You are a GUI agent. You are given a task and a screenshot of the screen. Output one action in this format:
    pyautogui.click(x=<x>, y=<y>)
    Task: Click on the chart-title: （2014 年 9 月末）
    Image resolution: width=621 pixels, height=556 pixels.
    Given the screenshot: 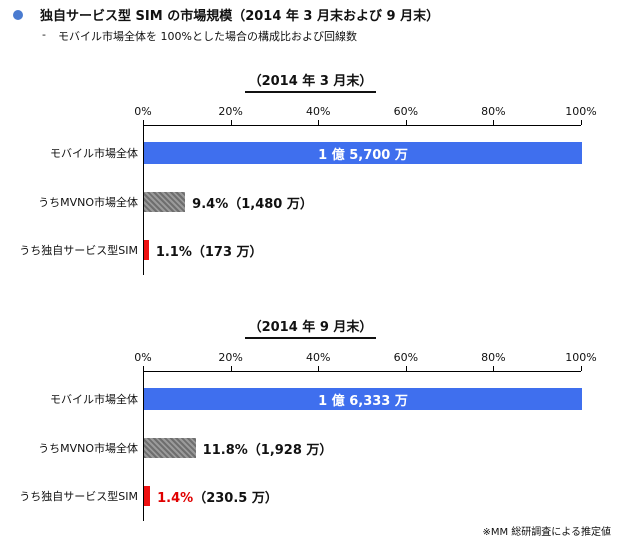 What is the action you would take?
    pyautogui.click(x=310, y=327)
    